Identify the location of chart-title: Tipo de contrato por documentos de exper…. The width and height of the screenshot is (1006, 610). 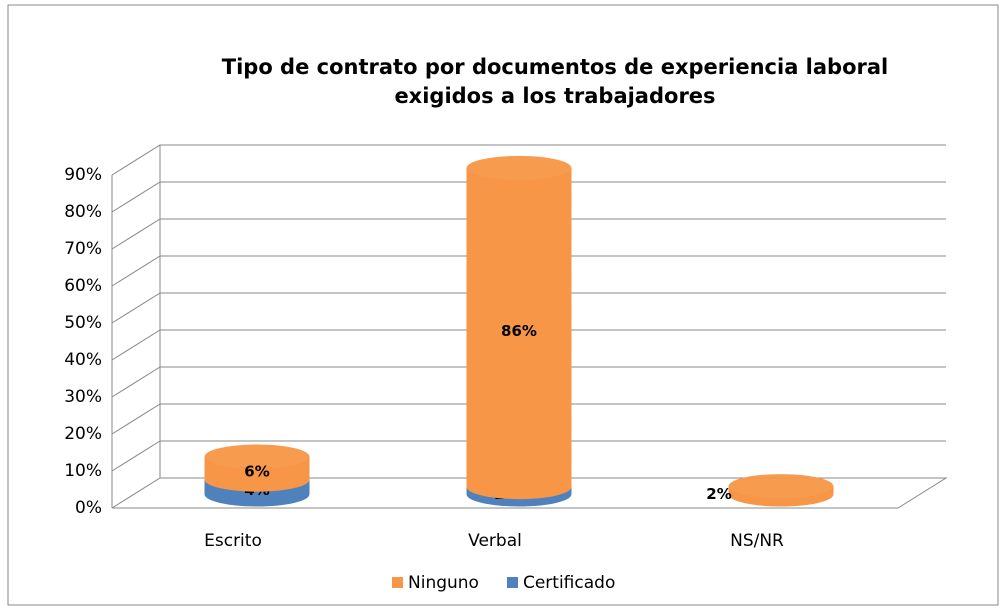
(555, 67).